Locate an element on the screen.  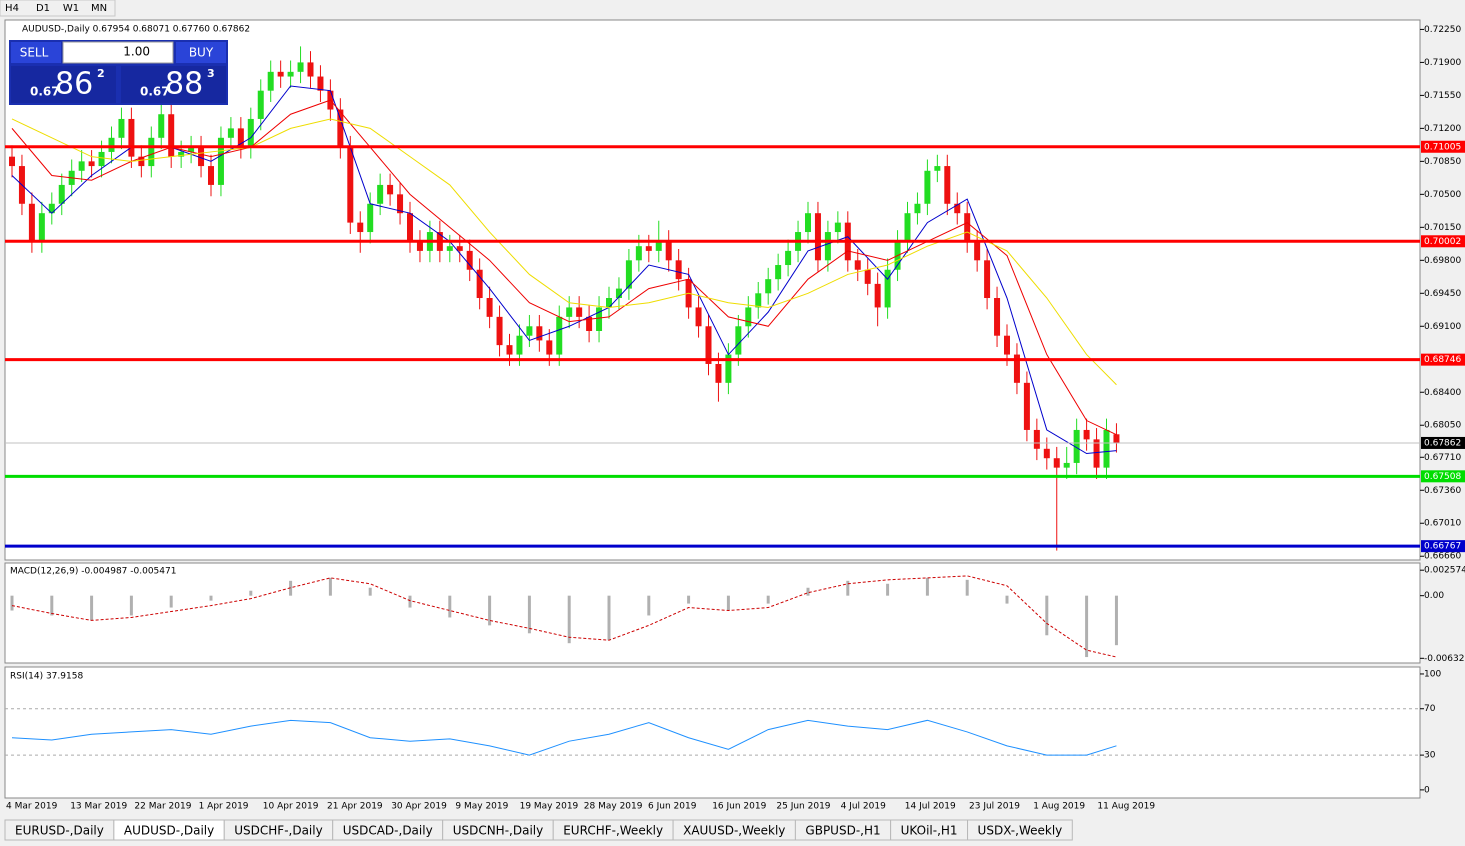
y-tick-label: 0.002574 is located at coordinates (1444, 571).